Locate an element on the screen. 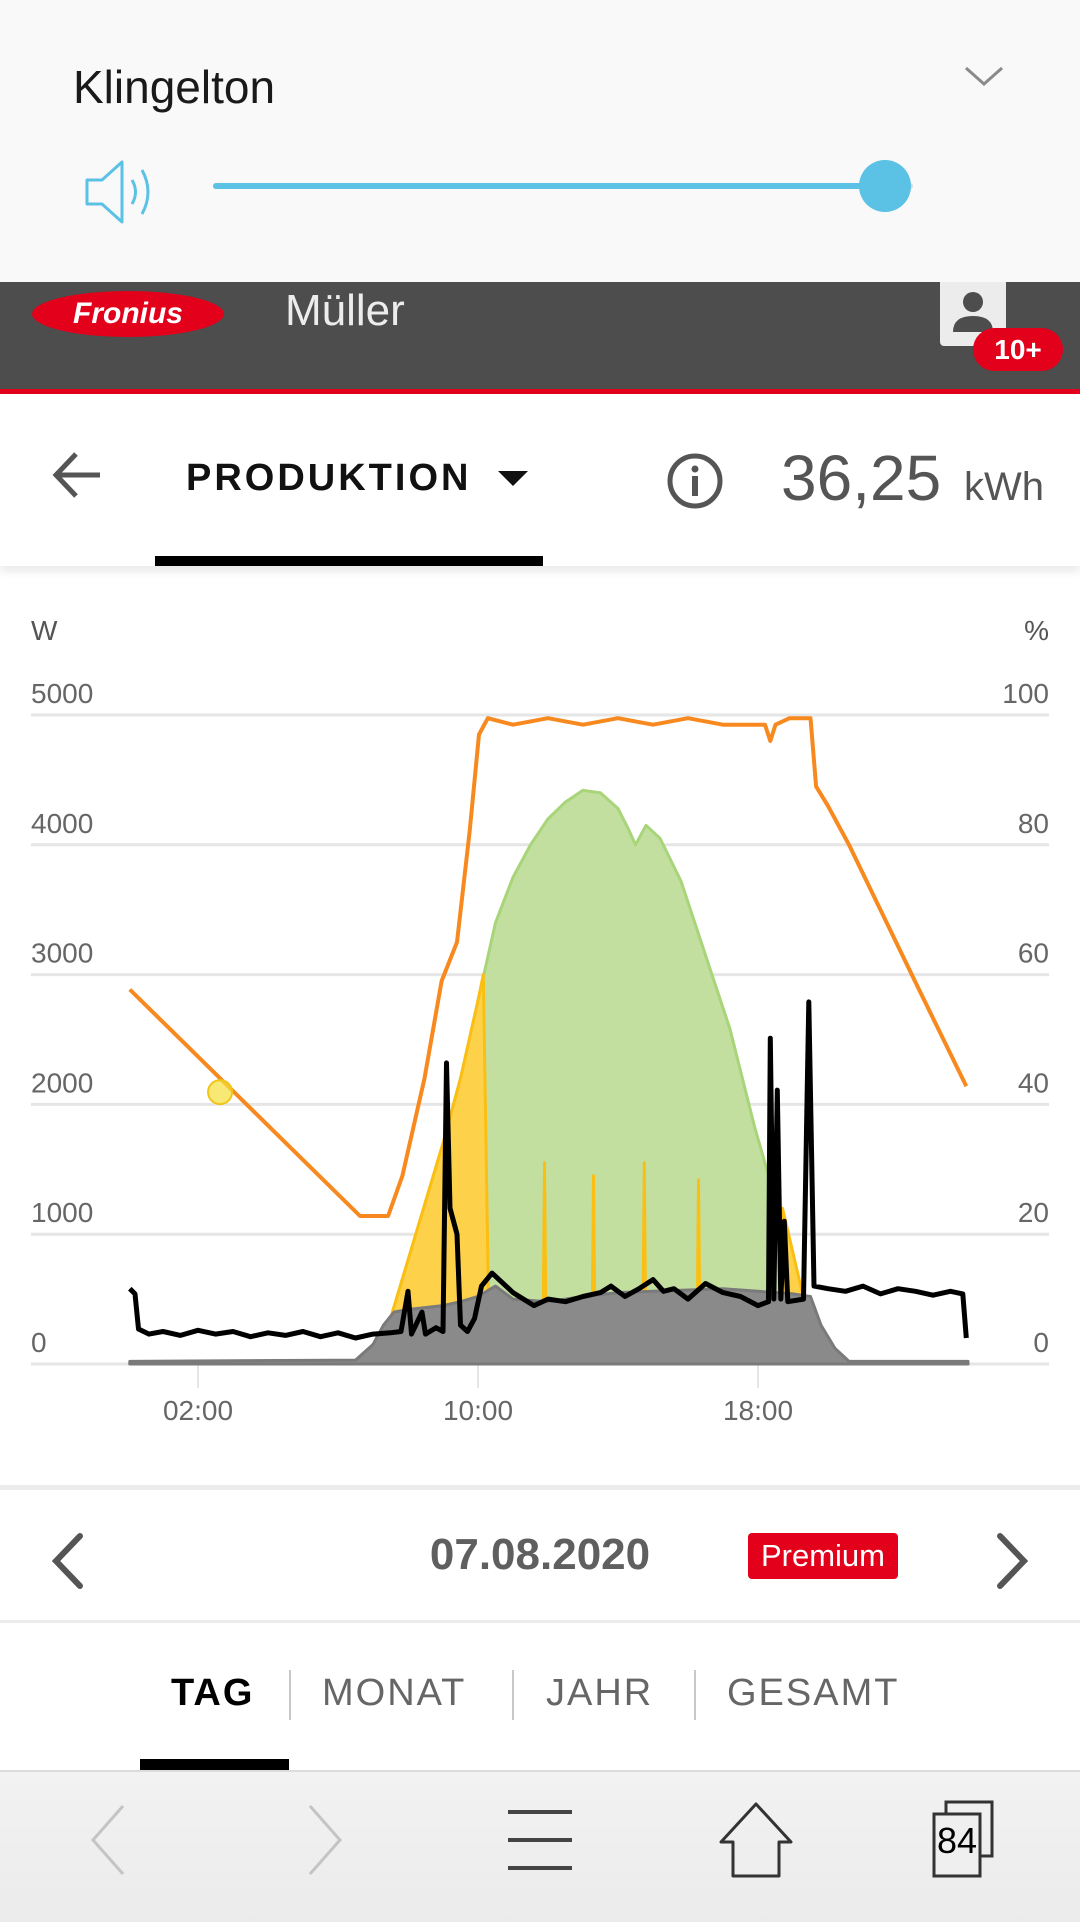  left-axis-tick-label: 2000 is located at coordinates (62, 1082).